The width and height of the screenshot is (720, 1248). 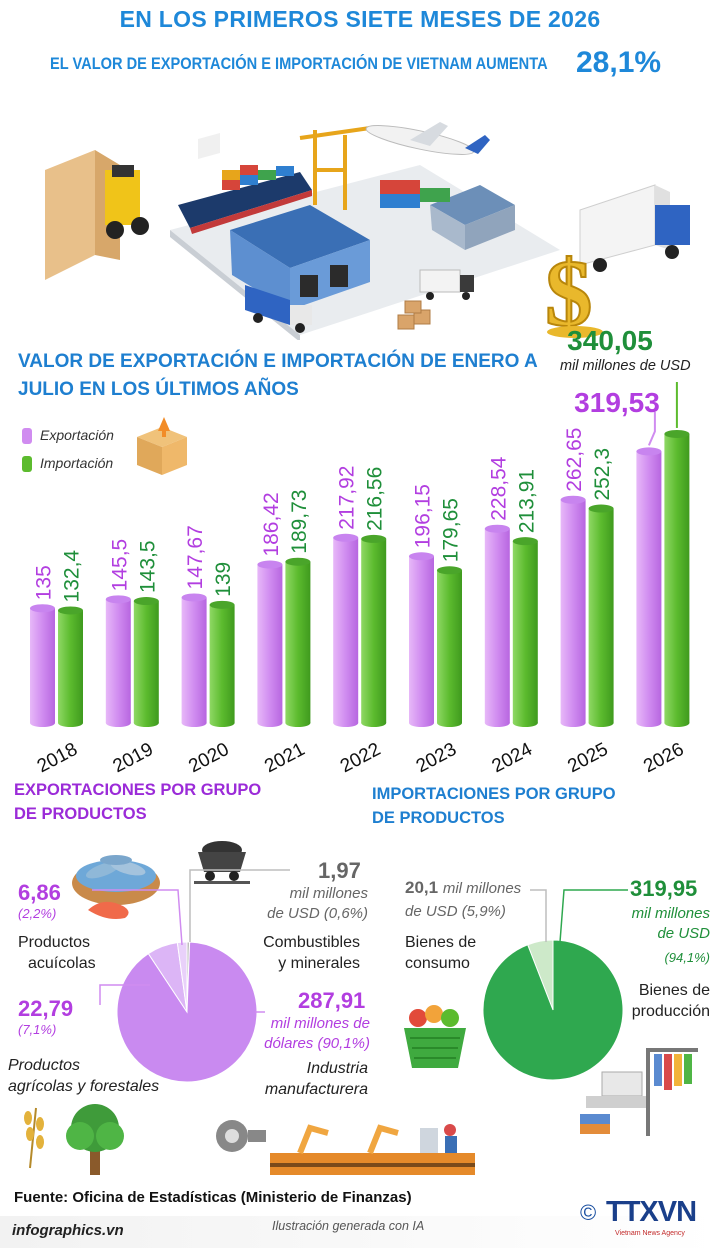 I want to click on bar-import-2018, so click(x=70, y=666).